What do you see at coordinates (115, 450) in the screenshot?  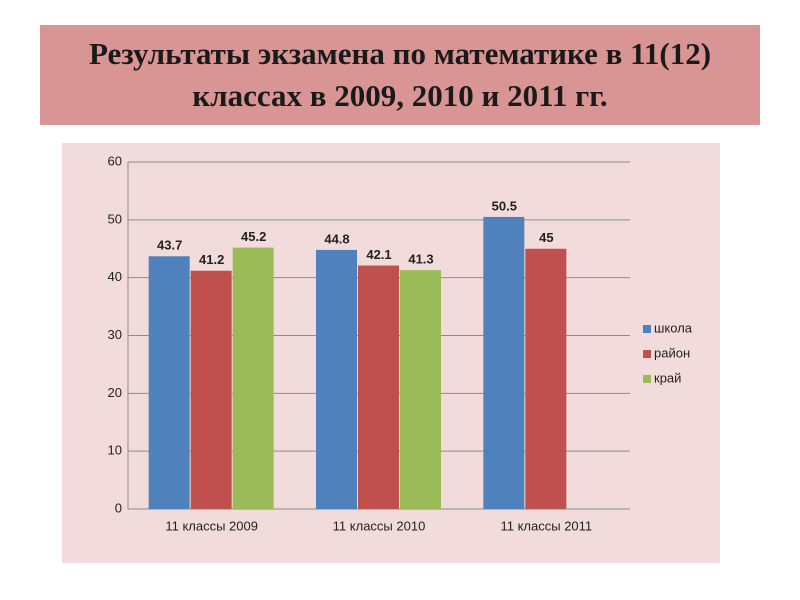 I see `y-tick-label: 10` at bounding box center [115, 450].